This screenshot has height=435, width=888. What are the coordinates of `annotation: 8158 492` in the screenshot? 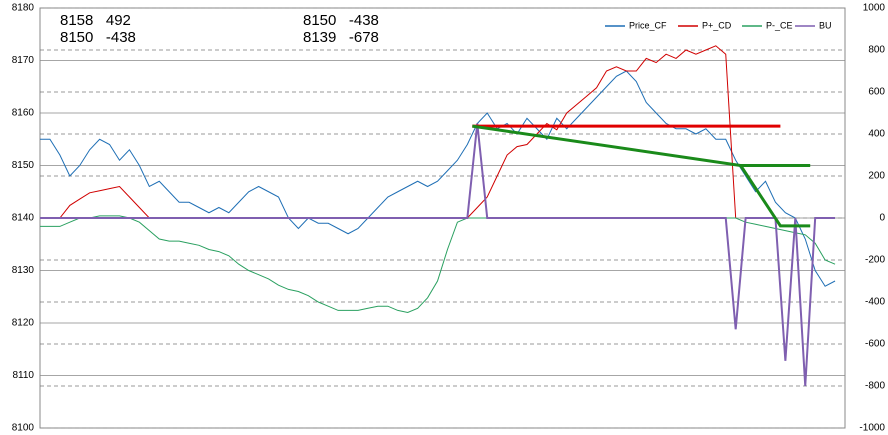 It's located at (95, 20).